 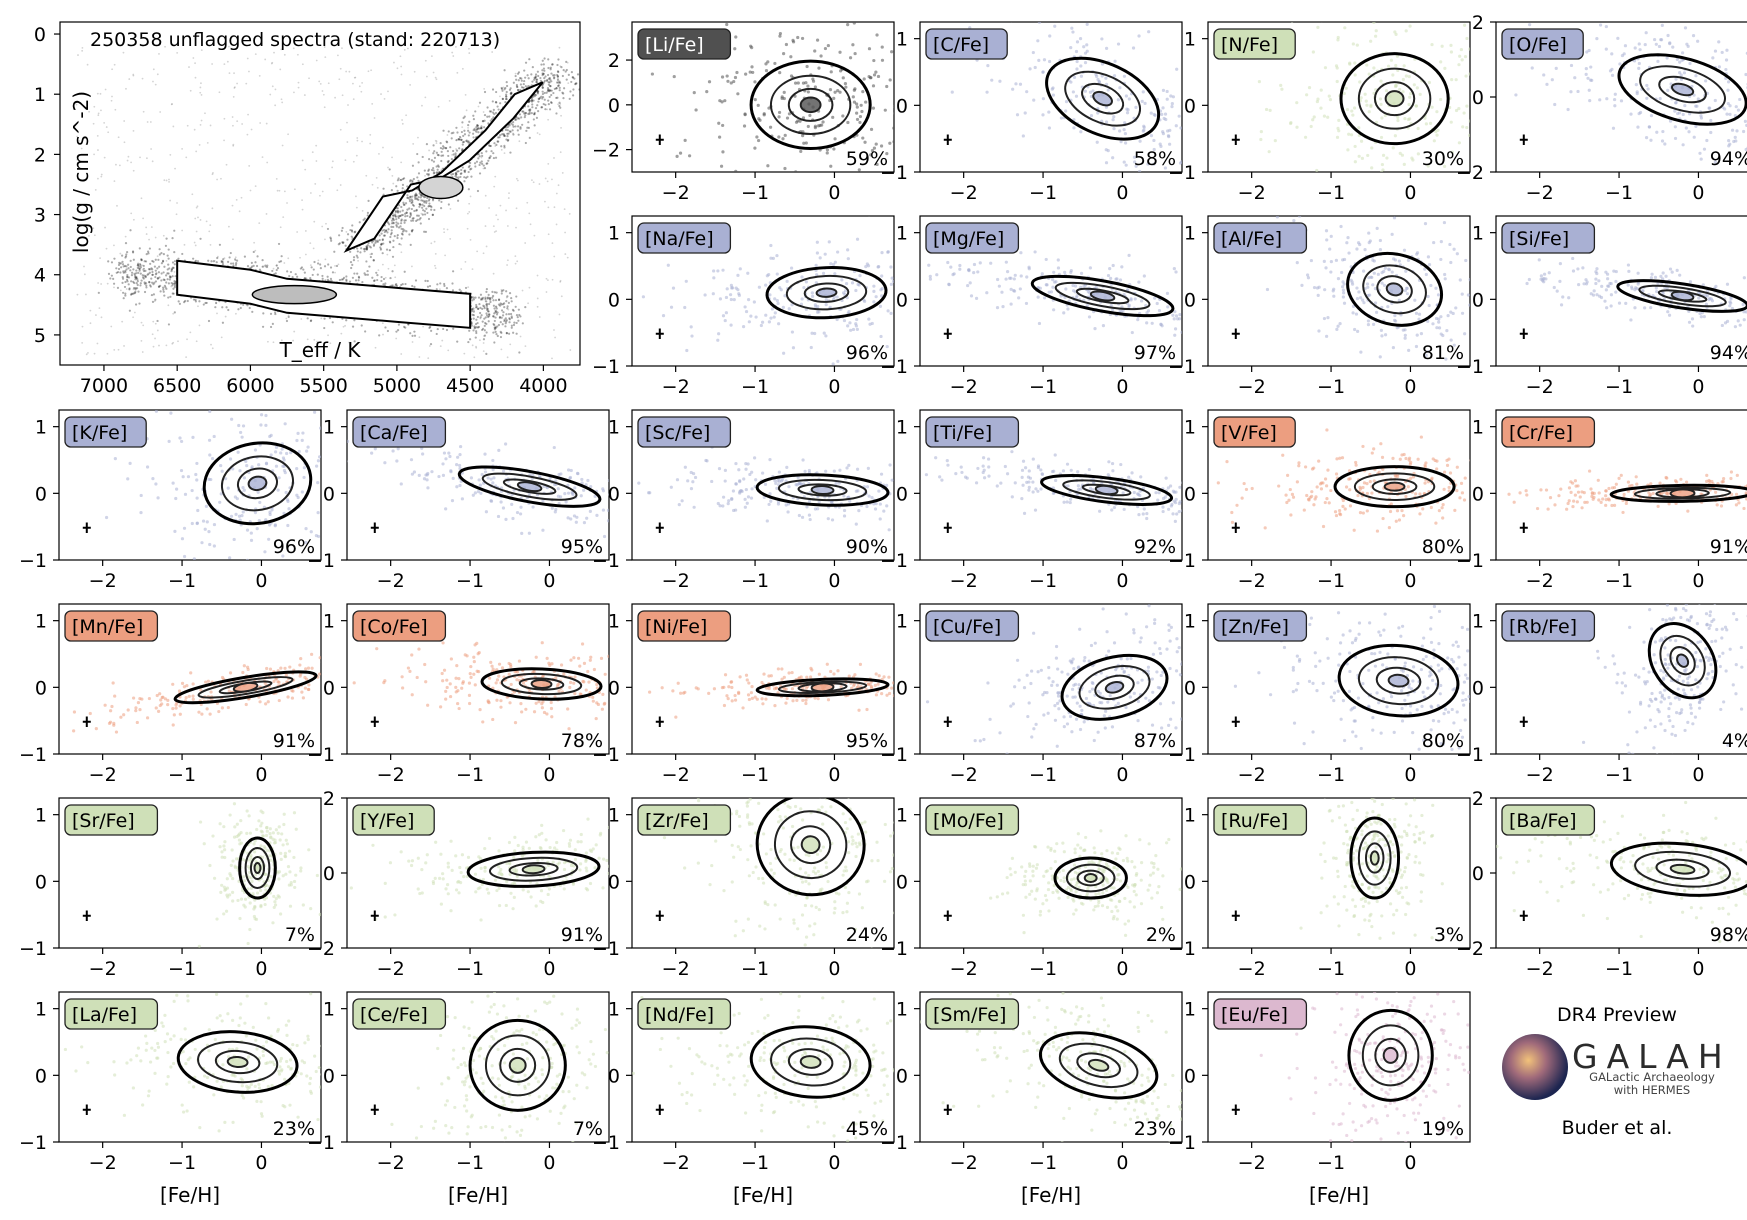 What do you see at coordinates (1155, 159) in the screenshot?
I see `percent-label: 58%` at bounding box center [1155, 159].